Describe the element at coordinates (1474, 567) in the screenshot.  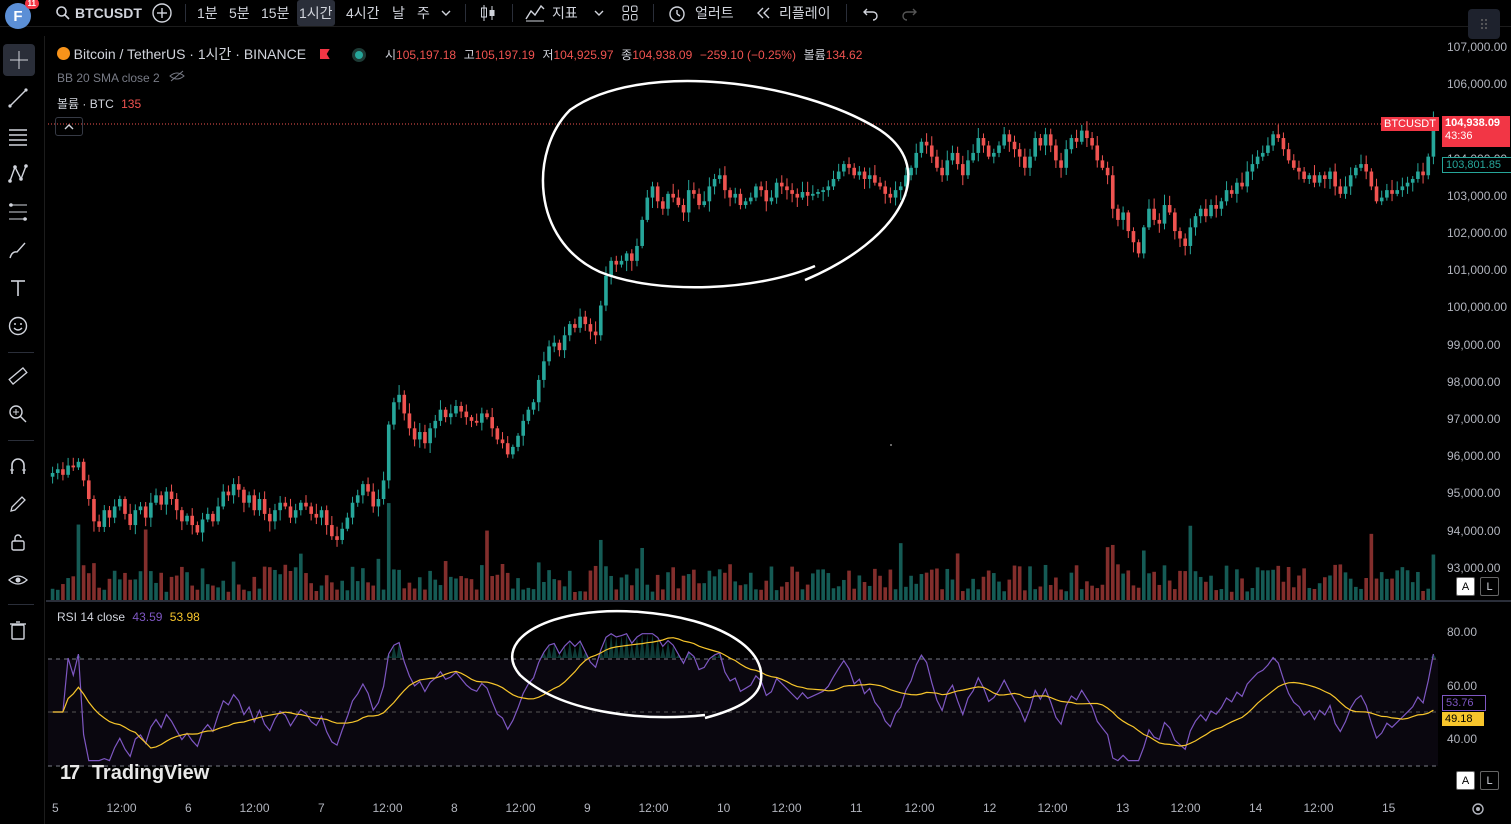
I see `price-axis-label: 93,000.00` at that location.